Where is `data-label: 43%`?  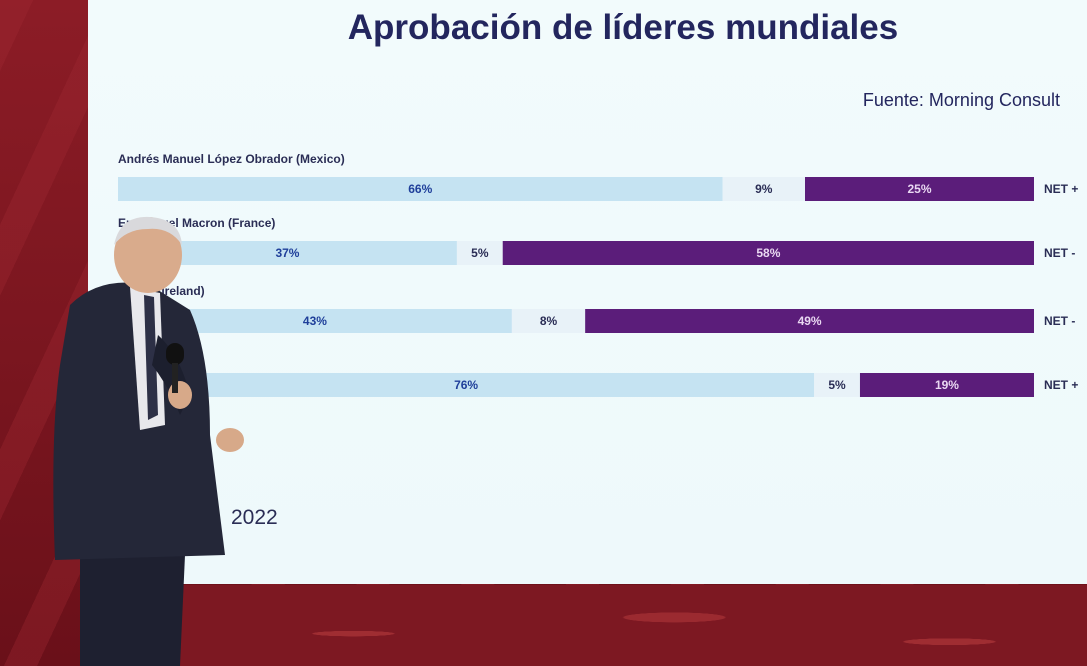 data-label: 43% is located at coordinates (315, 321).